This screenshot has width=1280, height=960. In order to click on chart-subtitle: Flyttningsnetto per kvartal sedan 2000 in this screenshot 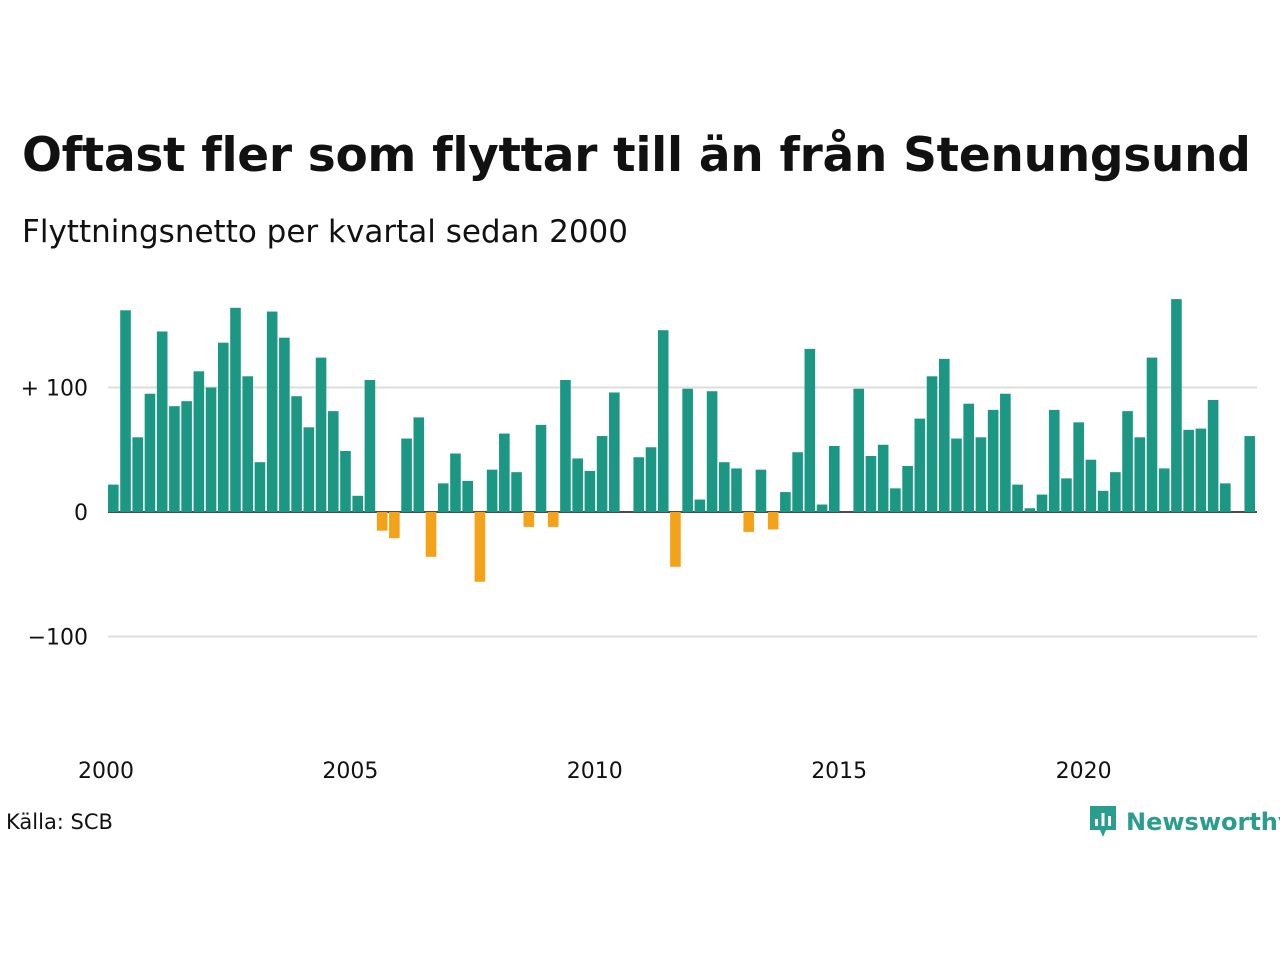, I will do `click(325, 232)`.